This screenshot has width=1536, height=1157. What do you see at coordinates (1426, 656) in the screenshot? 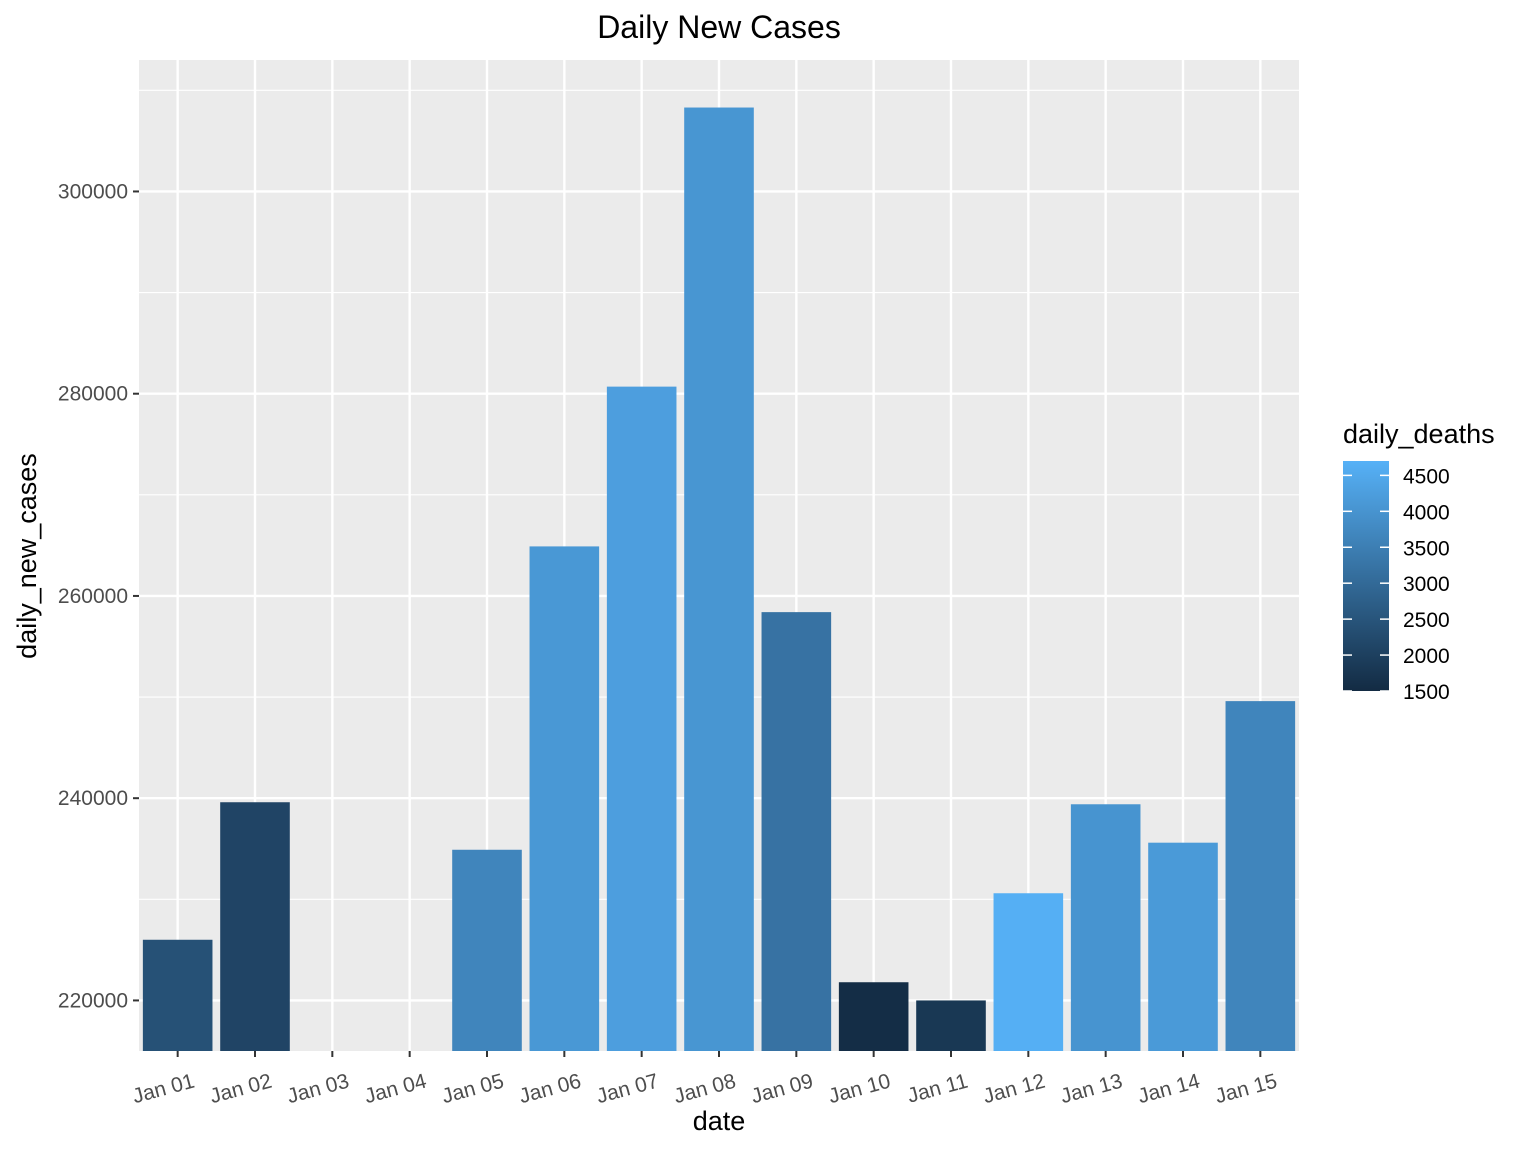
I see `legend-tick-label: 2000` at bounding box center [1426, 656].